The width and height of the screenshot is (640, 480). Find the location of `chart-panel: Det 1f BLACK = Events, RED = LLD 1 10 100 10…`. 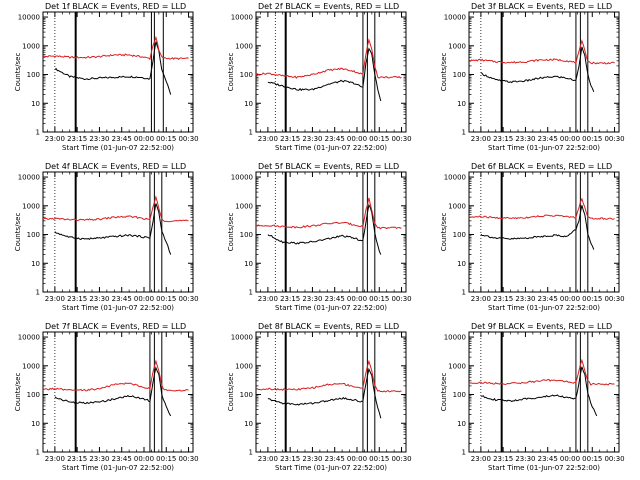

chart-panel: Det 1f BLACK = Events, RED = LLD 1 10 100 10… is located at coordinates (106, 77).